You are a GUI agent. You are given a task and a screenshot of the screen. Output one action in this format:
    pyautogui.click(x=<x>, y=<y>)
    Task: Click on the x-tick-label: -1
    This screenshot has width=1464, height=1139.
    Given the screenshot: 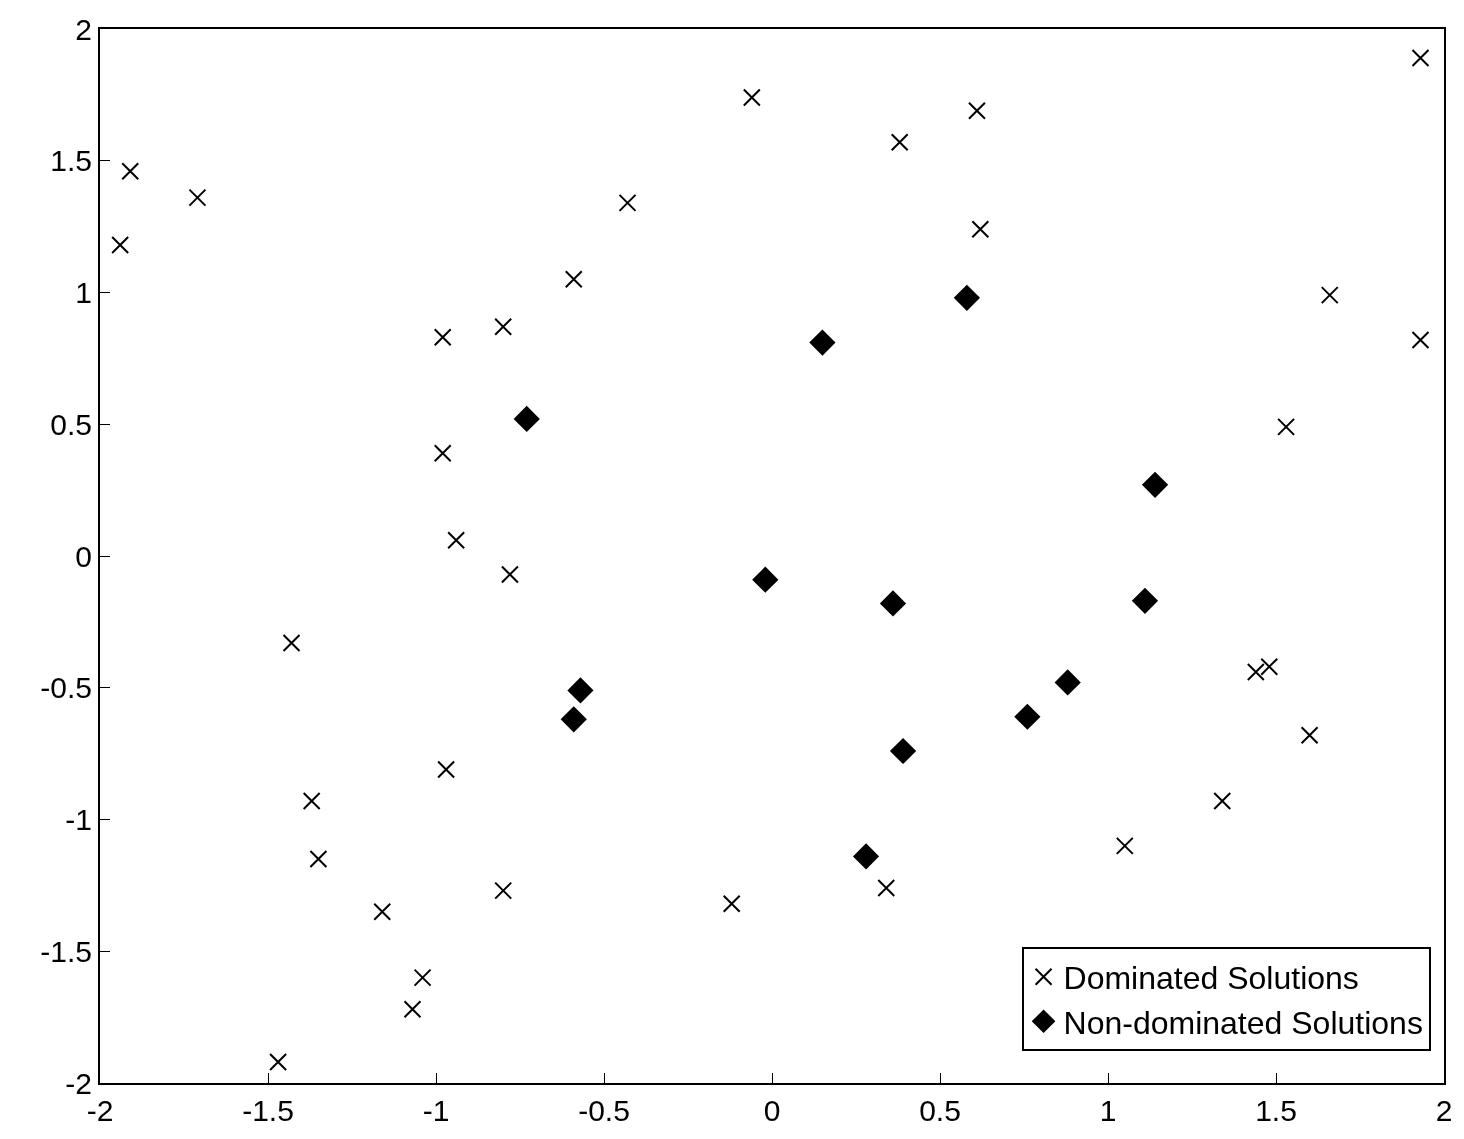 What is the action you would take?
    pyautogui.click(x=436, y=1110)
    